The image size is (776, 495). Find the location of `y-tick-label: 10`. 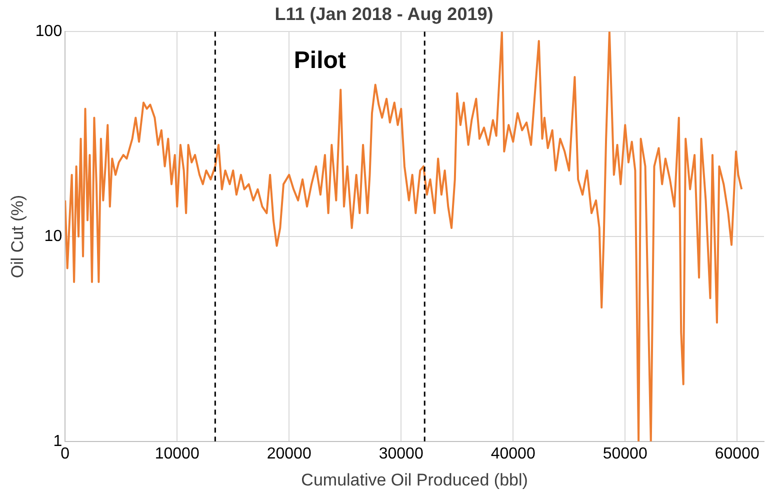

y-tick-label: 10 is located at coordinates (53, 236).